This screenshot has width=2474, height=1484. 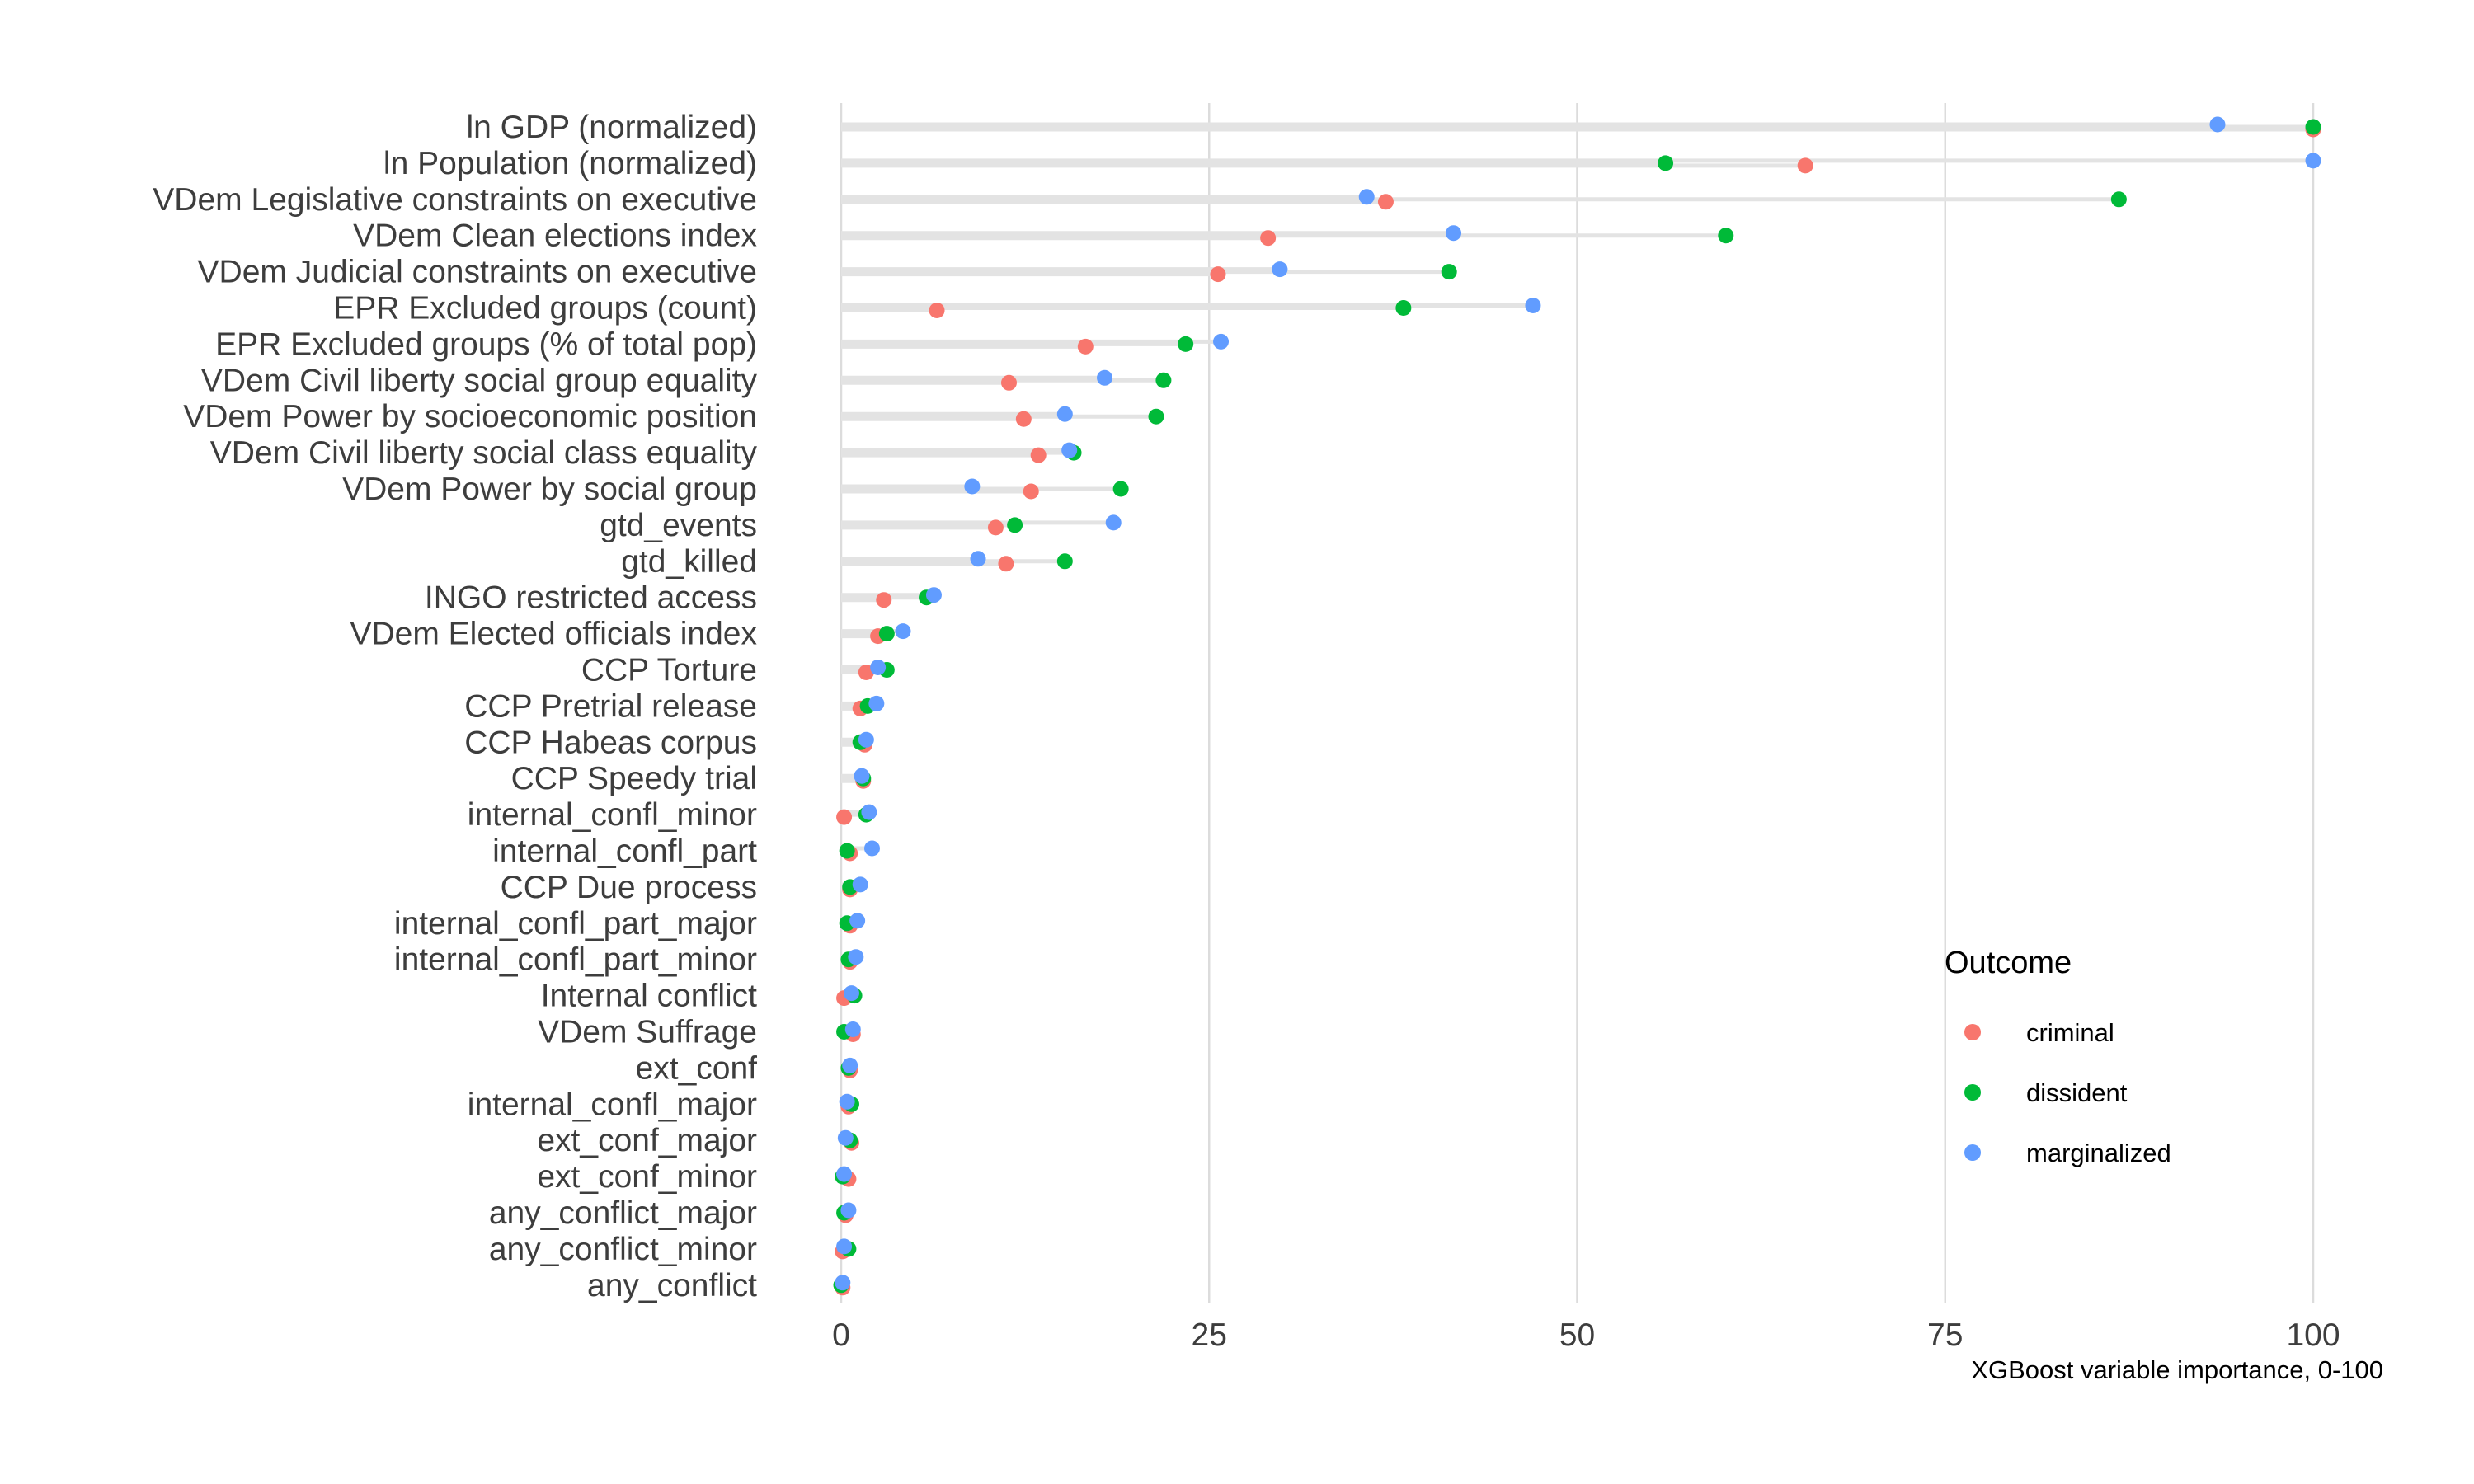 I want to click on y-category-label: ext_conf_minor, so click(x=647, y=1177).